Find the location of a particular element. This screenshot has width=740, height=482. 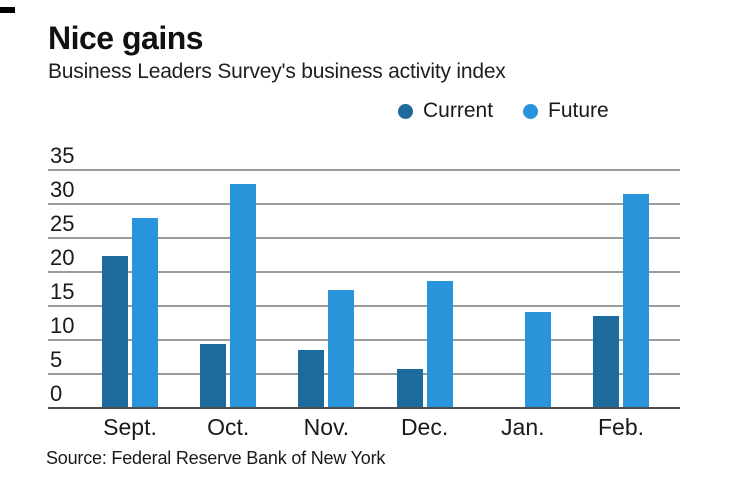

legend-item-current: Current is located at coordinates (445, 111).